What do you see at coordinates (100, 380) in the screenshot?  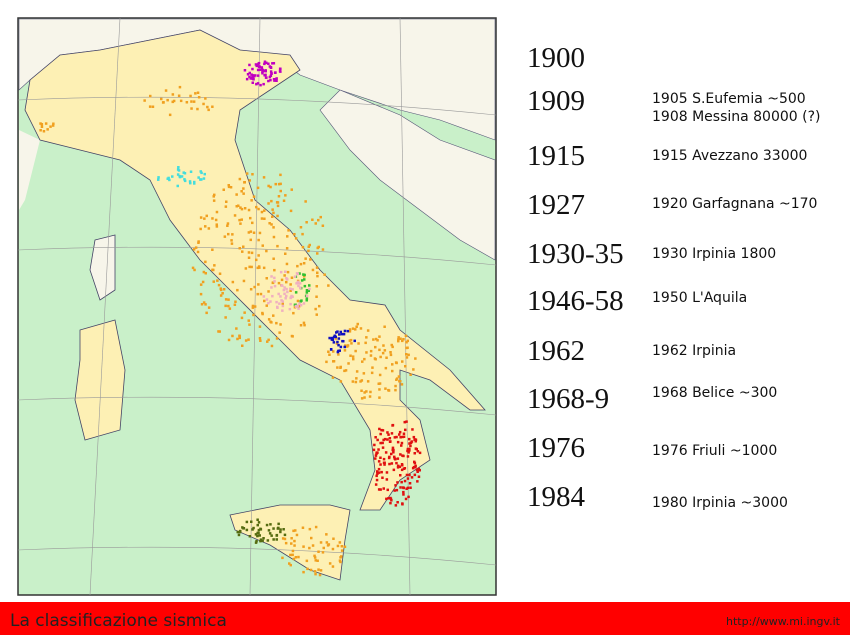 I see `sardinia` at bounding box center [100, 380].